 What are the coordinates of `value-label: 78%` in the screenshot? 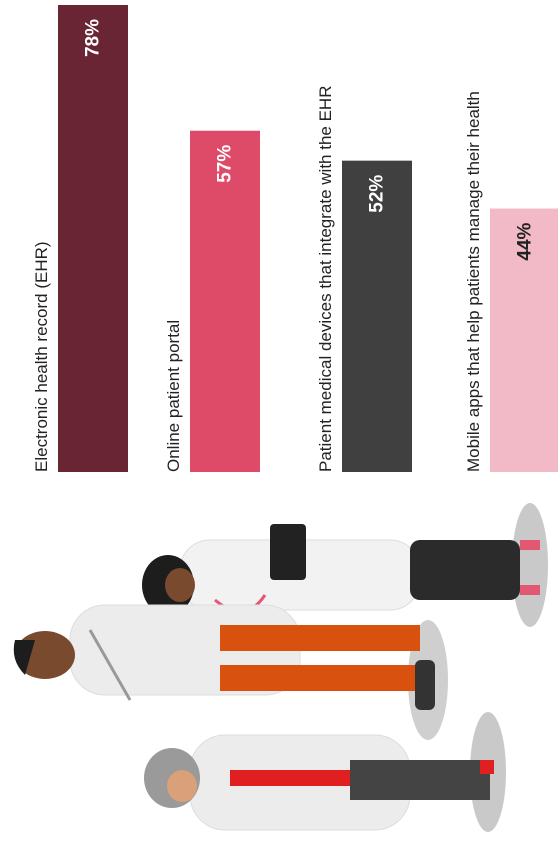 It's located at (93, 38).